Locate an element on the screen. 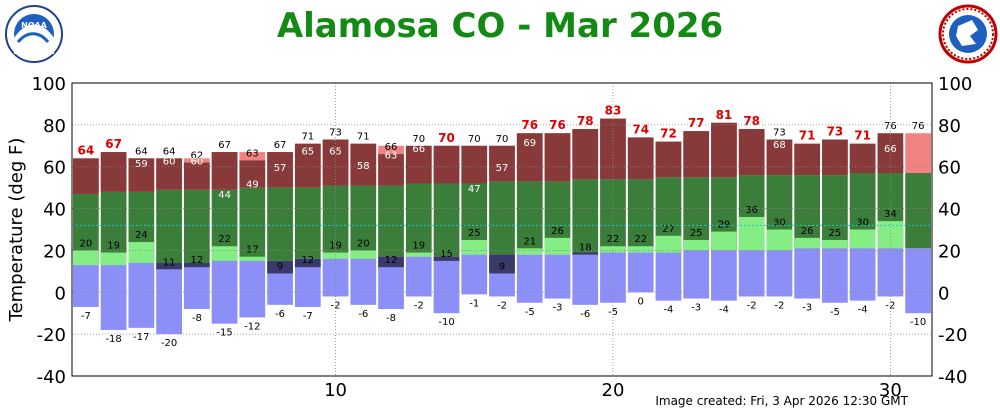 The width and height of the screenshot is (1000, 412). daily-high-label: 63 is located at coordinates (252, 153).